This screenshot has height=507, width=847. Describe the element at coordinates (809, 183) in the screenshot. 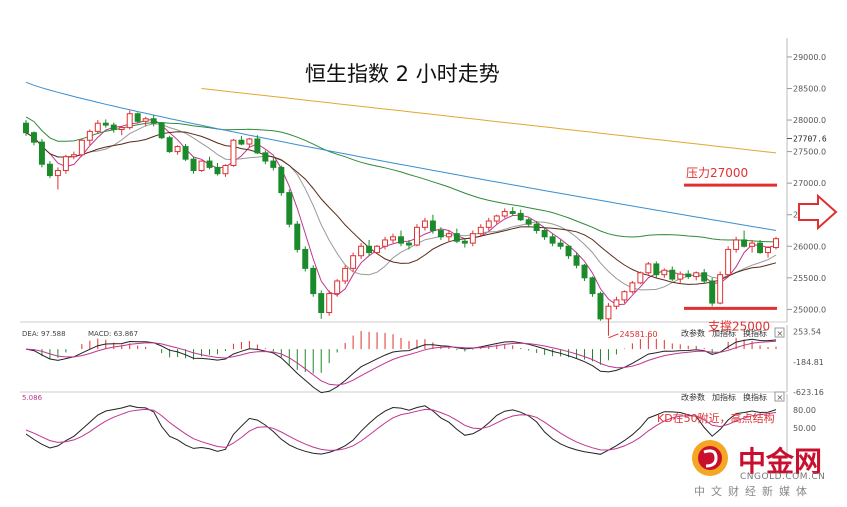

I see `y-tick-label: 27000.0` at that location.